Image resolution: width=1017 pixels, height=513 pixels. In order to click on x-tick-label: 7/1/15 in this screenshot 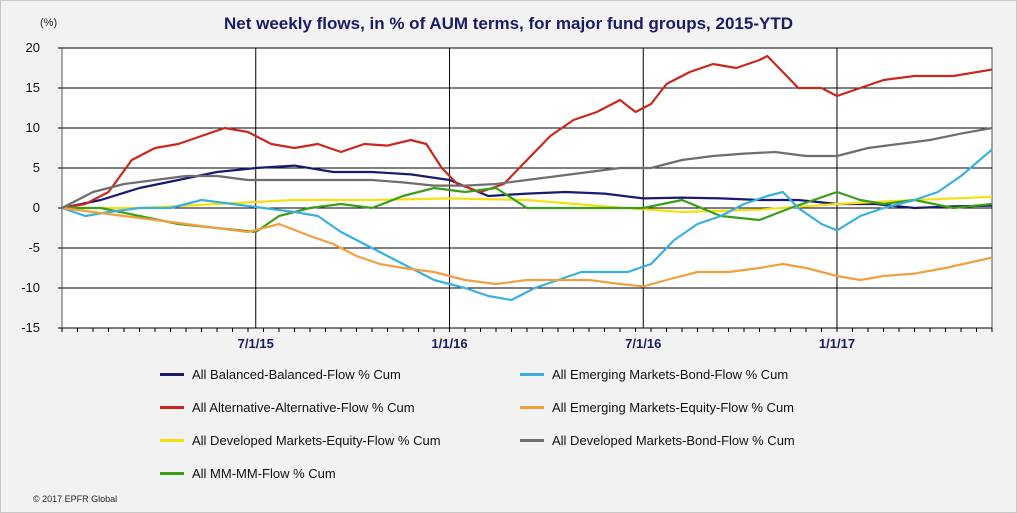, I will do `click(256, 343)`.